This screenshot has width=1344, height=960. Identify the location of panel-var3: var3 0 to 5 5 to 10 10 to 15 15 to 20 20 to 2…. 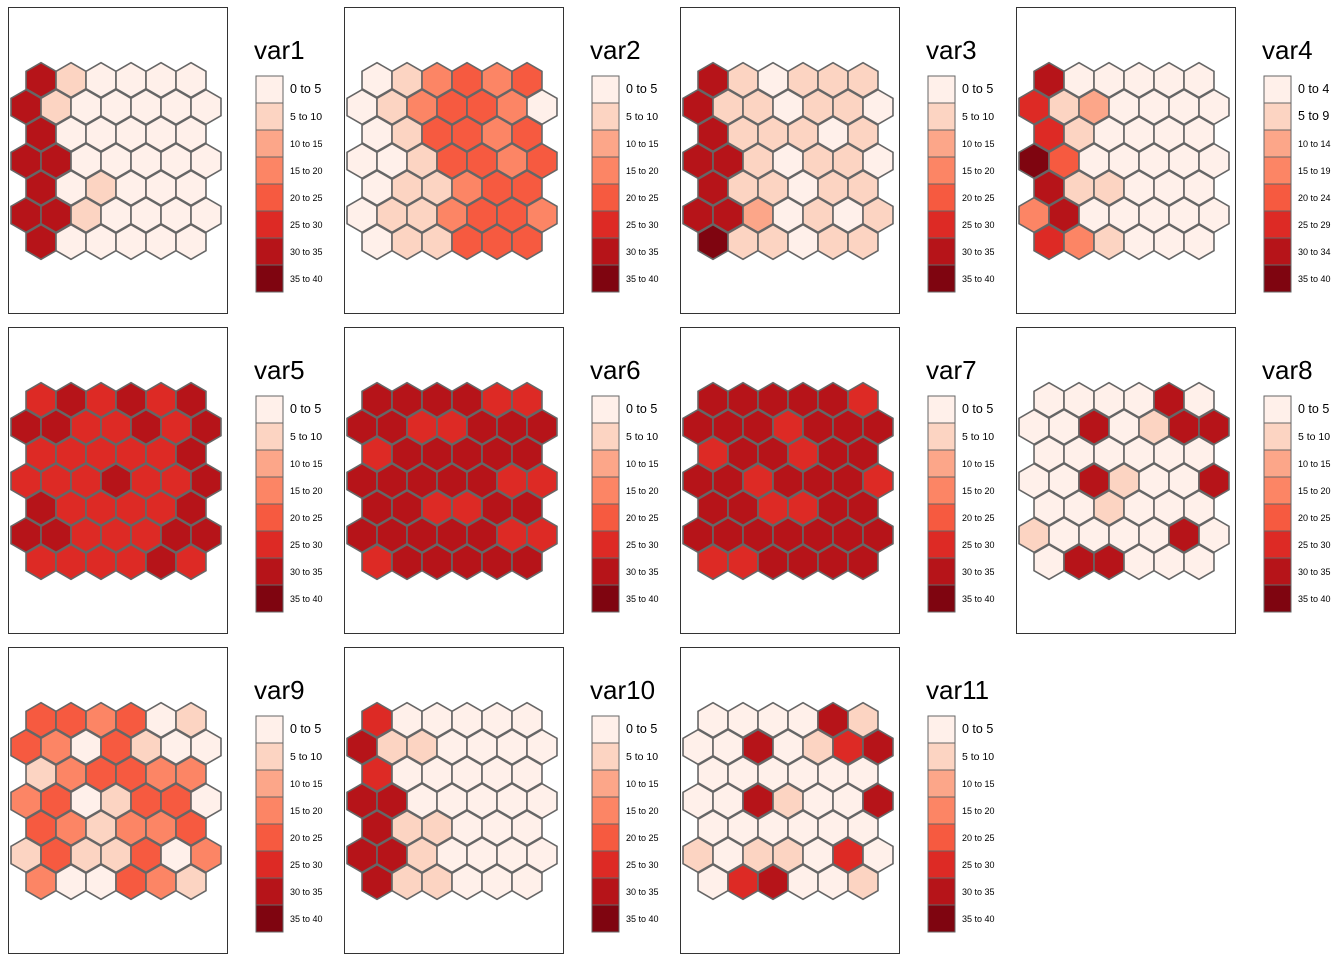
(837, 160).